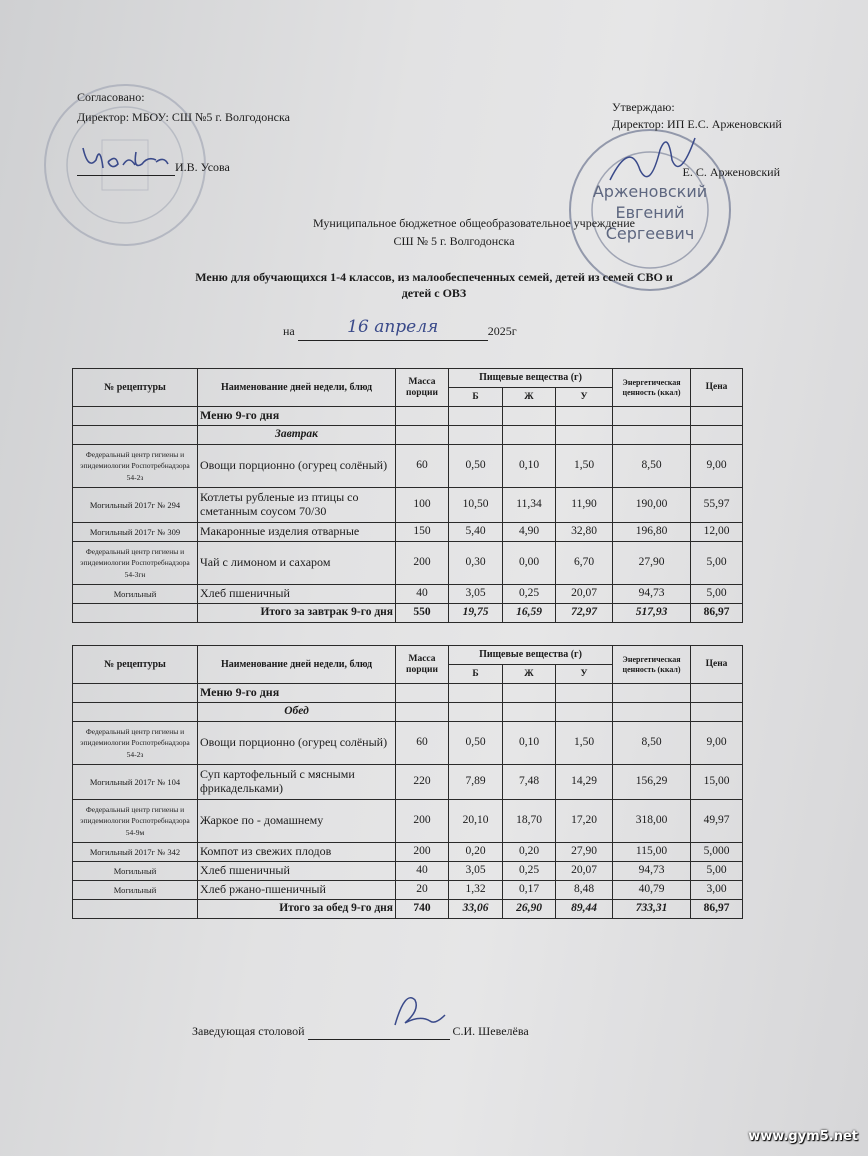  Describe the element at coordinates (652, 871) in the screenshot. I see `dish-energy: 94,73` at that location.